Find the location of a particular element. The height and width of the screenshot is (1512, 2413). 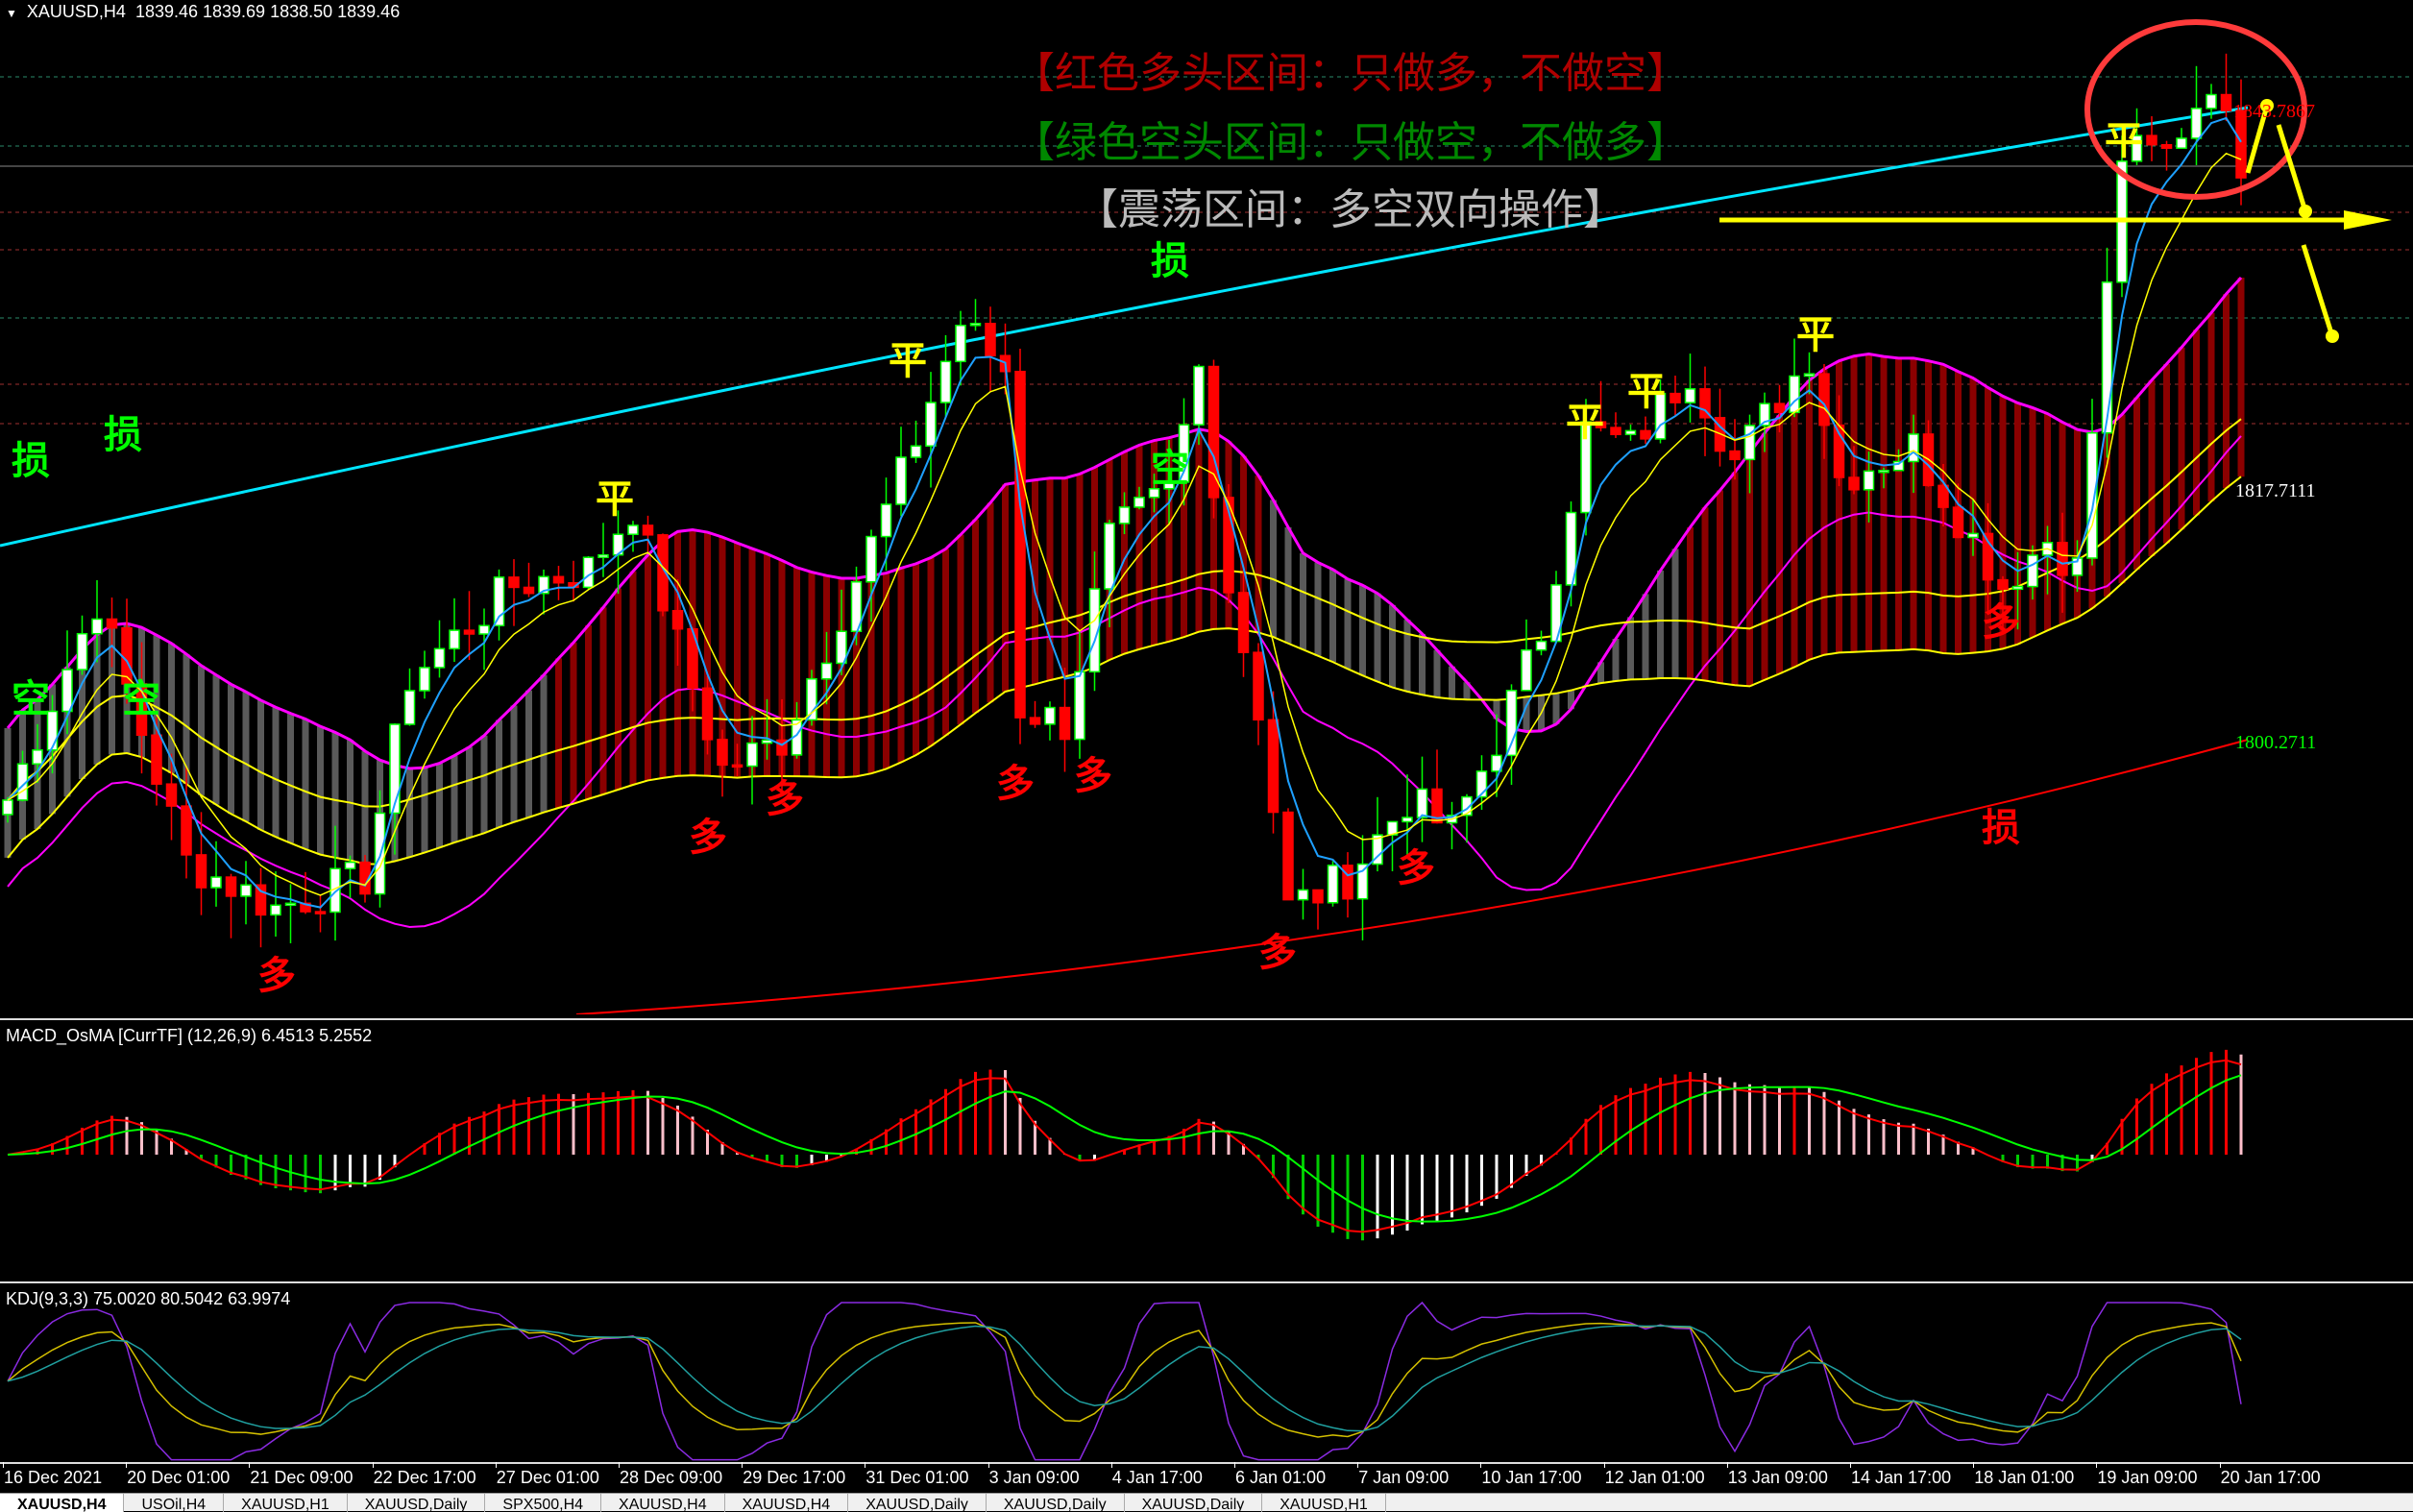

time-tick-label: 29 Dec 17:00 is located at coordinates (794, 1477).